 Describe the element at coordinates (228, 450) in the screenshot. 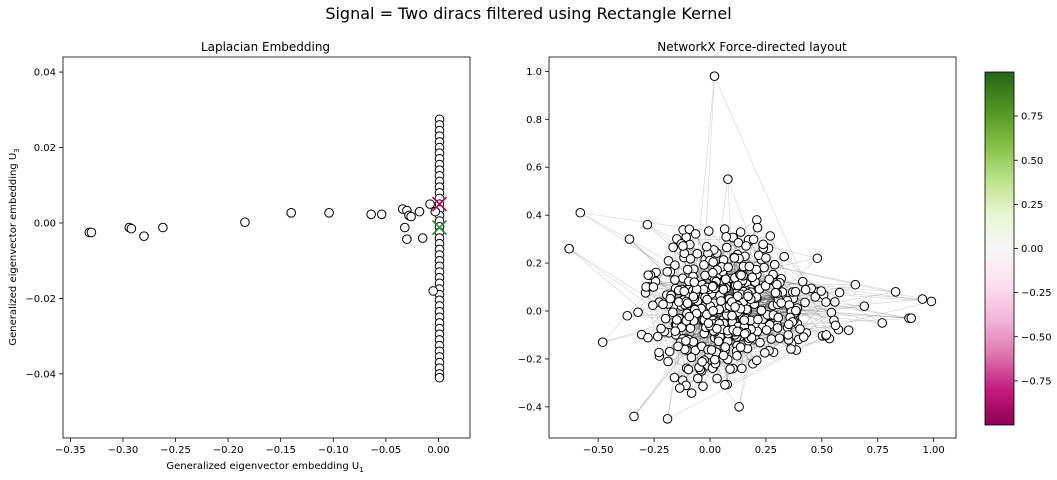

I see `left-x-tick-label: −0.20` at that location.